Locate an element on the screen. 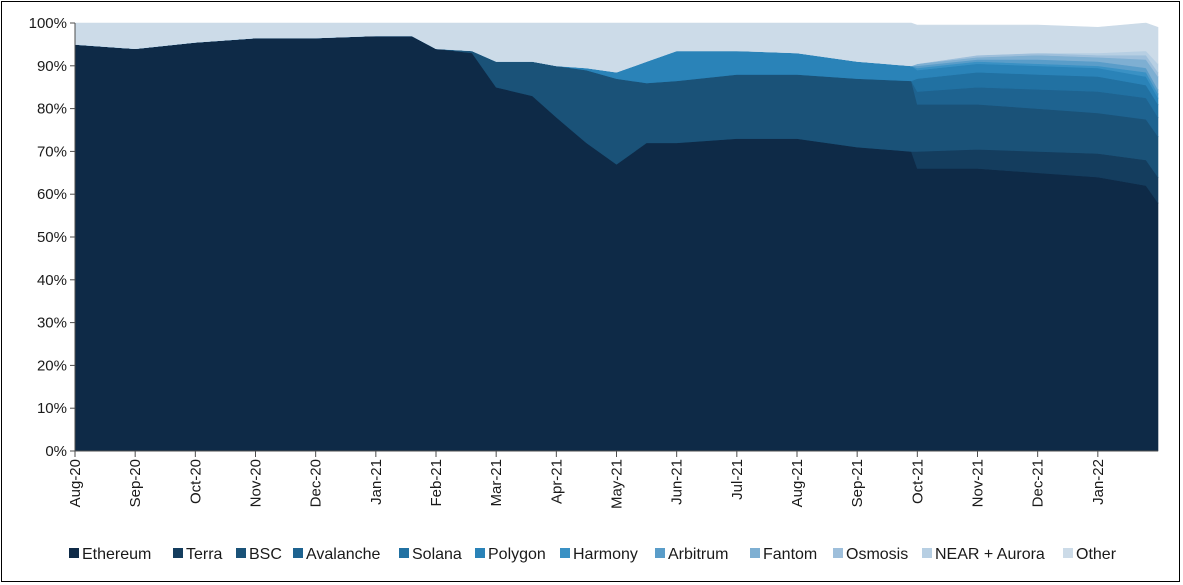 The image size is (1183, 585). y-tick-label: 20% is located at coordinates (52, 365).